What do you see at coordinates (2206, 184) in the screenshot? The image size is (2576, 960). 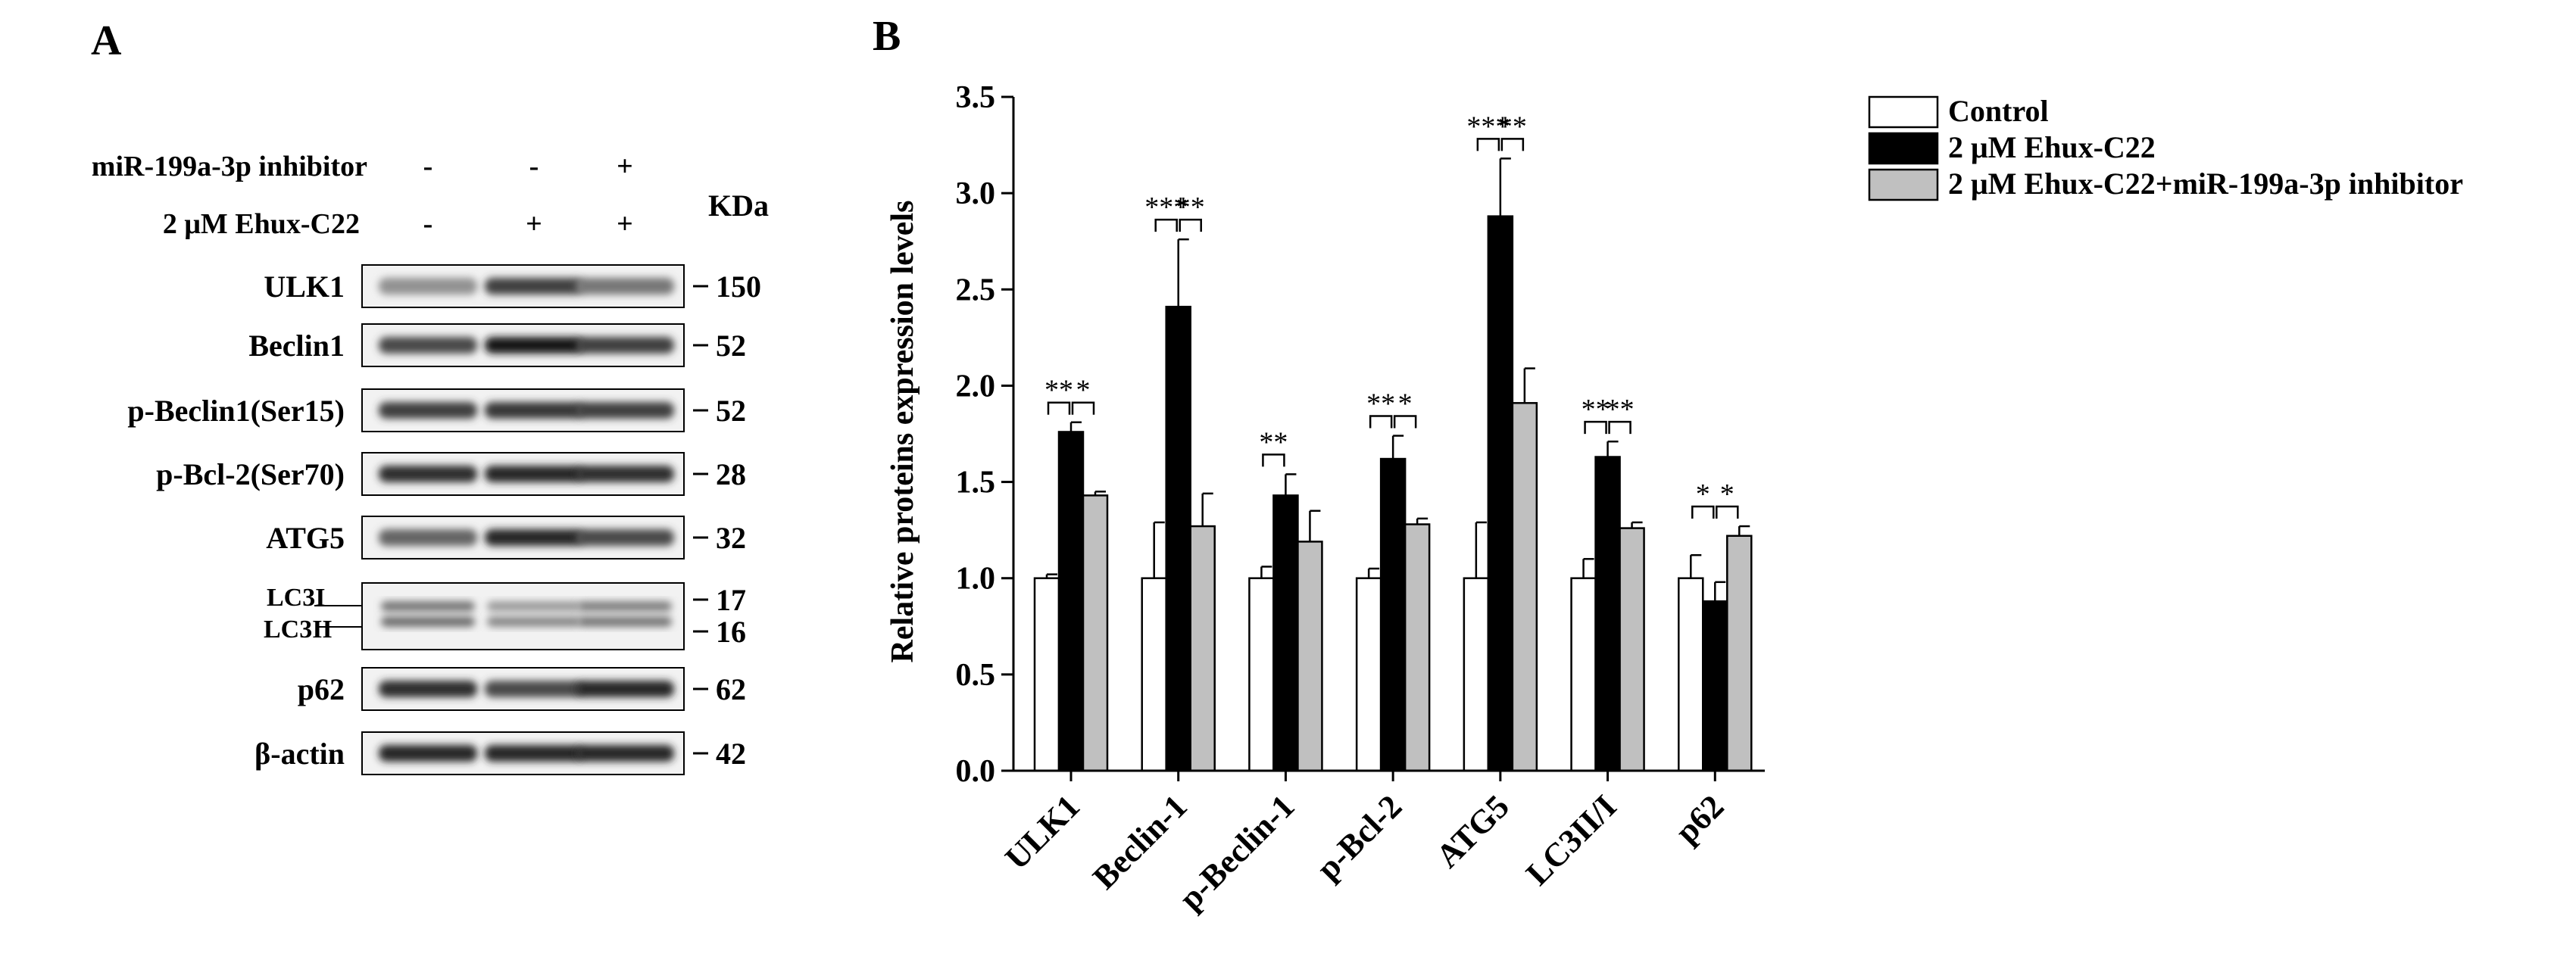 I see `legend-label: 2 μM Ehux-C22+miR-199a-3p inhibitor` at bounding box center [2206, 184].